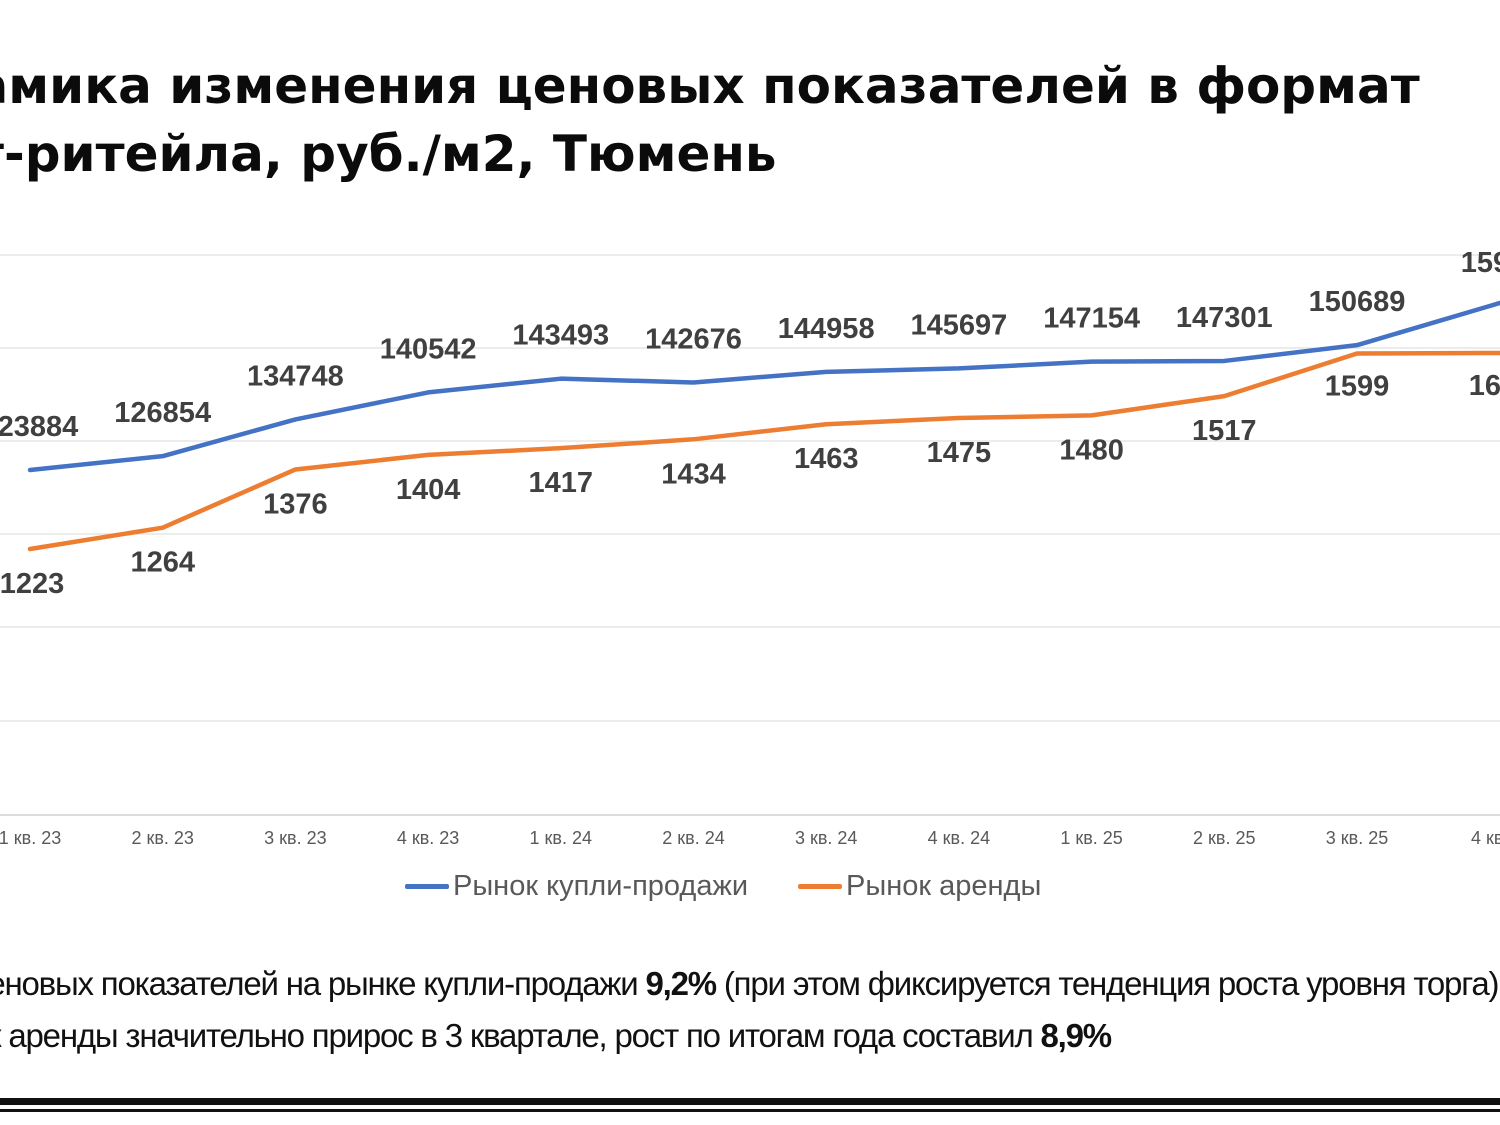 The height and width of the screenshot is (1125, 1500). What do you see at coordinates (820, 886) in the screenshot?
I see `legend-swatch-rent` at bounding box center [820, 886].